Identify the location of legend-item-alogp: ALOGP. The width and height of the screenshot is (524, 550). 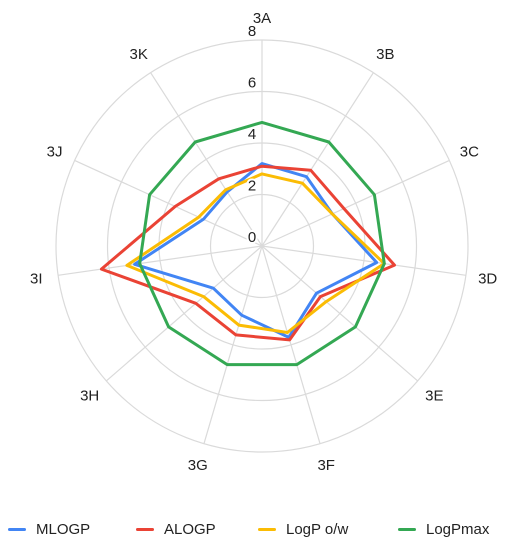
(176, 529).